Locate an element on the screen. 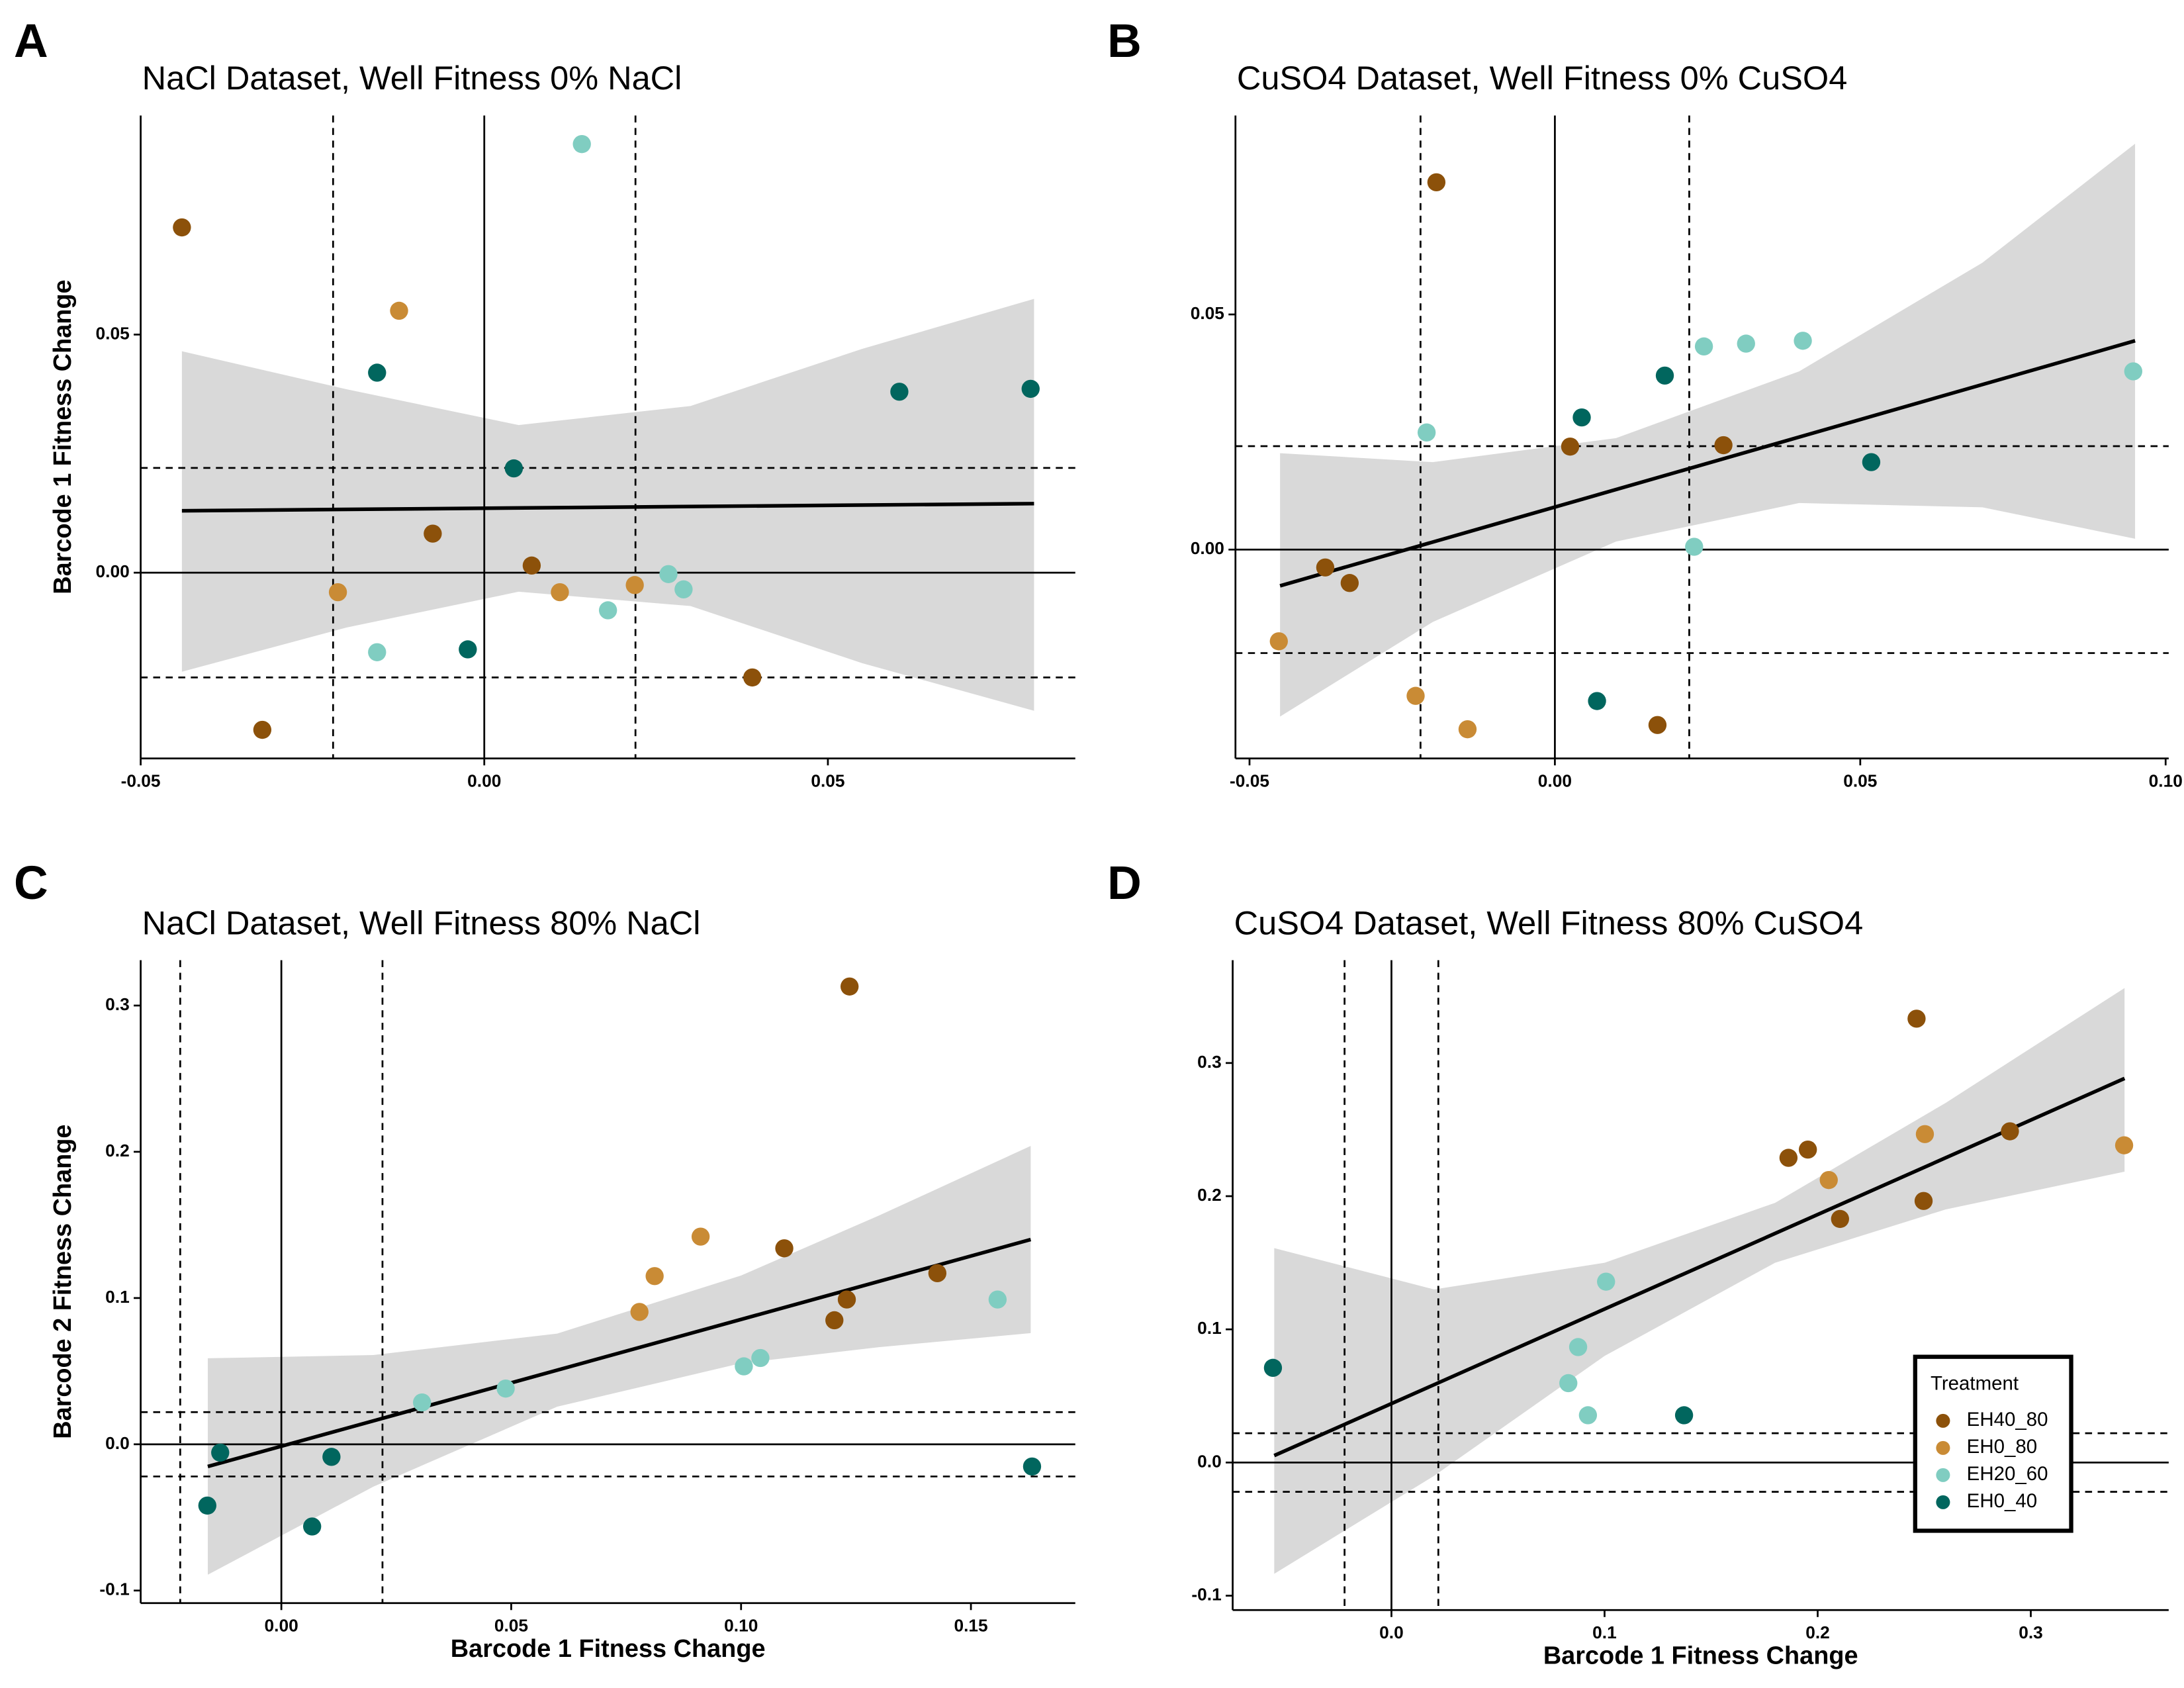 The width and height of the screenshot is (2184, 1688). y-axis-label: Barcode 1 Fitness Change is located at coordinates (63, 436).